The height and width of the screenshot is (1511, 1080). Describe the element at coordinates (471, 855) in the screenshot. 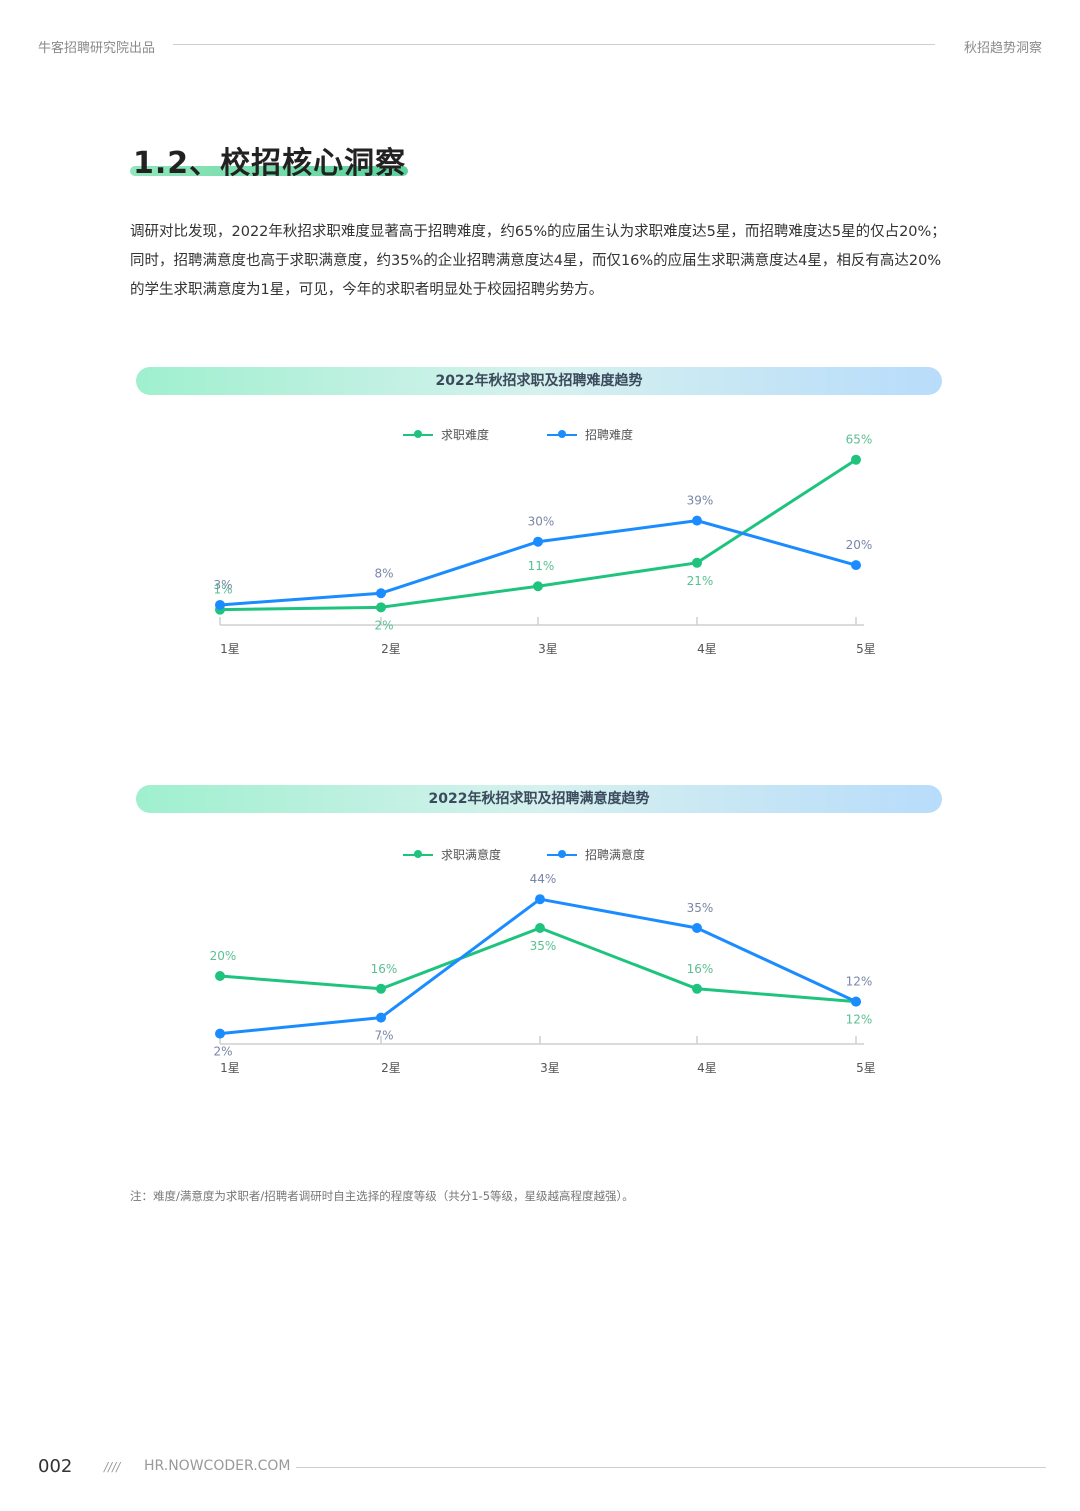

I see `chart2-legend-label-green: 求职满意度` at that location.